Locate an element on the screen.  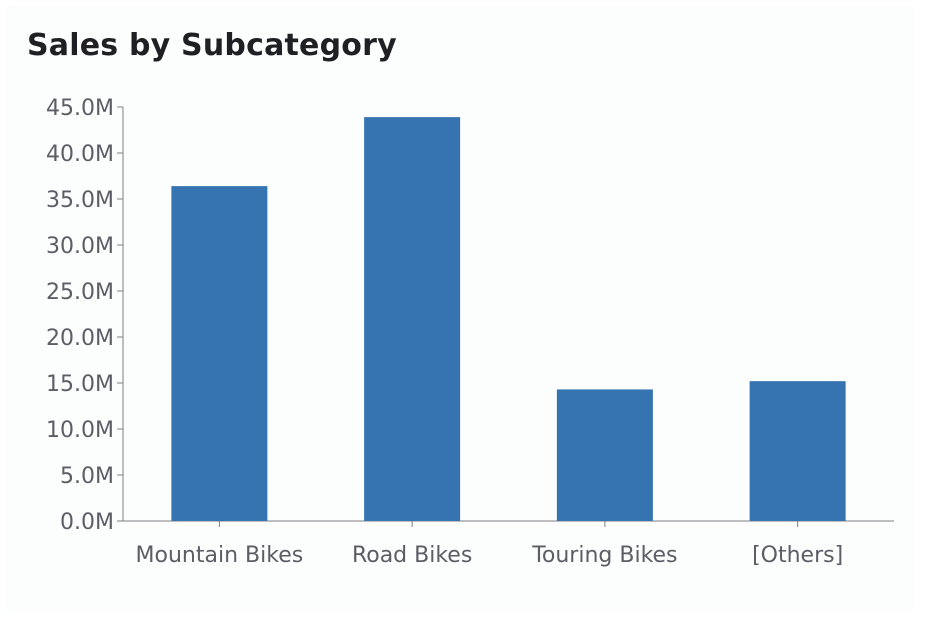
x-tick-label: [Others] is located at coordinates (797, 555).